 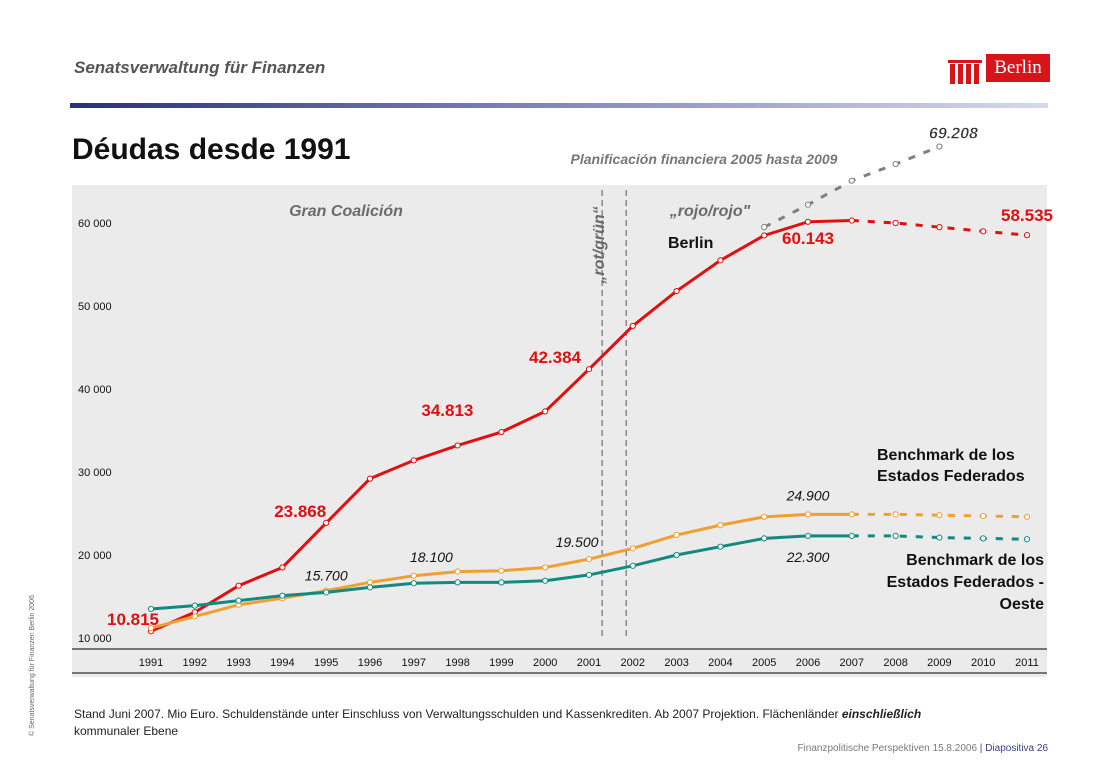 I want to click on region-label-rojo-rojo: „rojo/rojo", so click(x=710, y=211).